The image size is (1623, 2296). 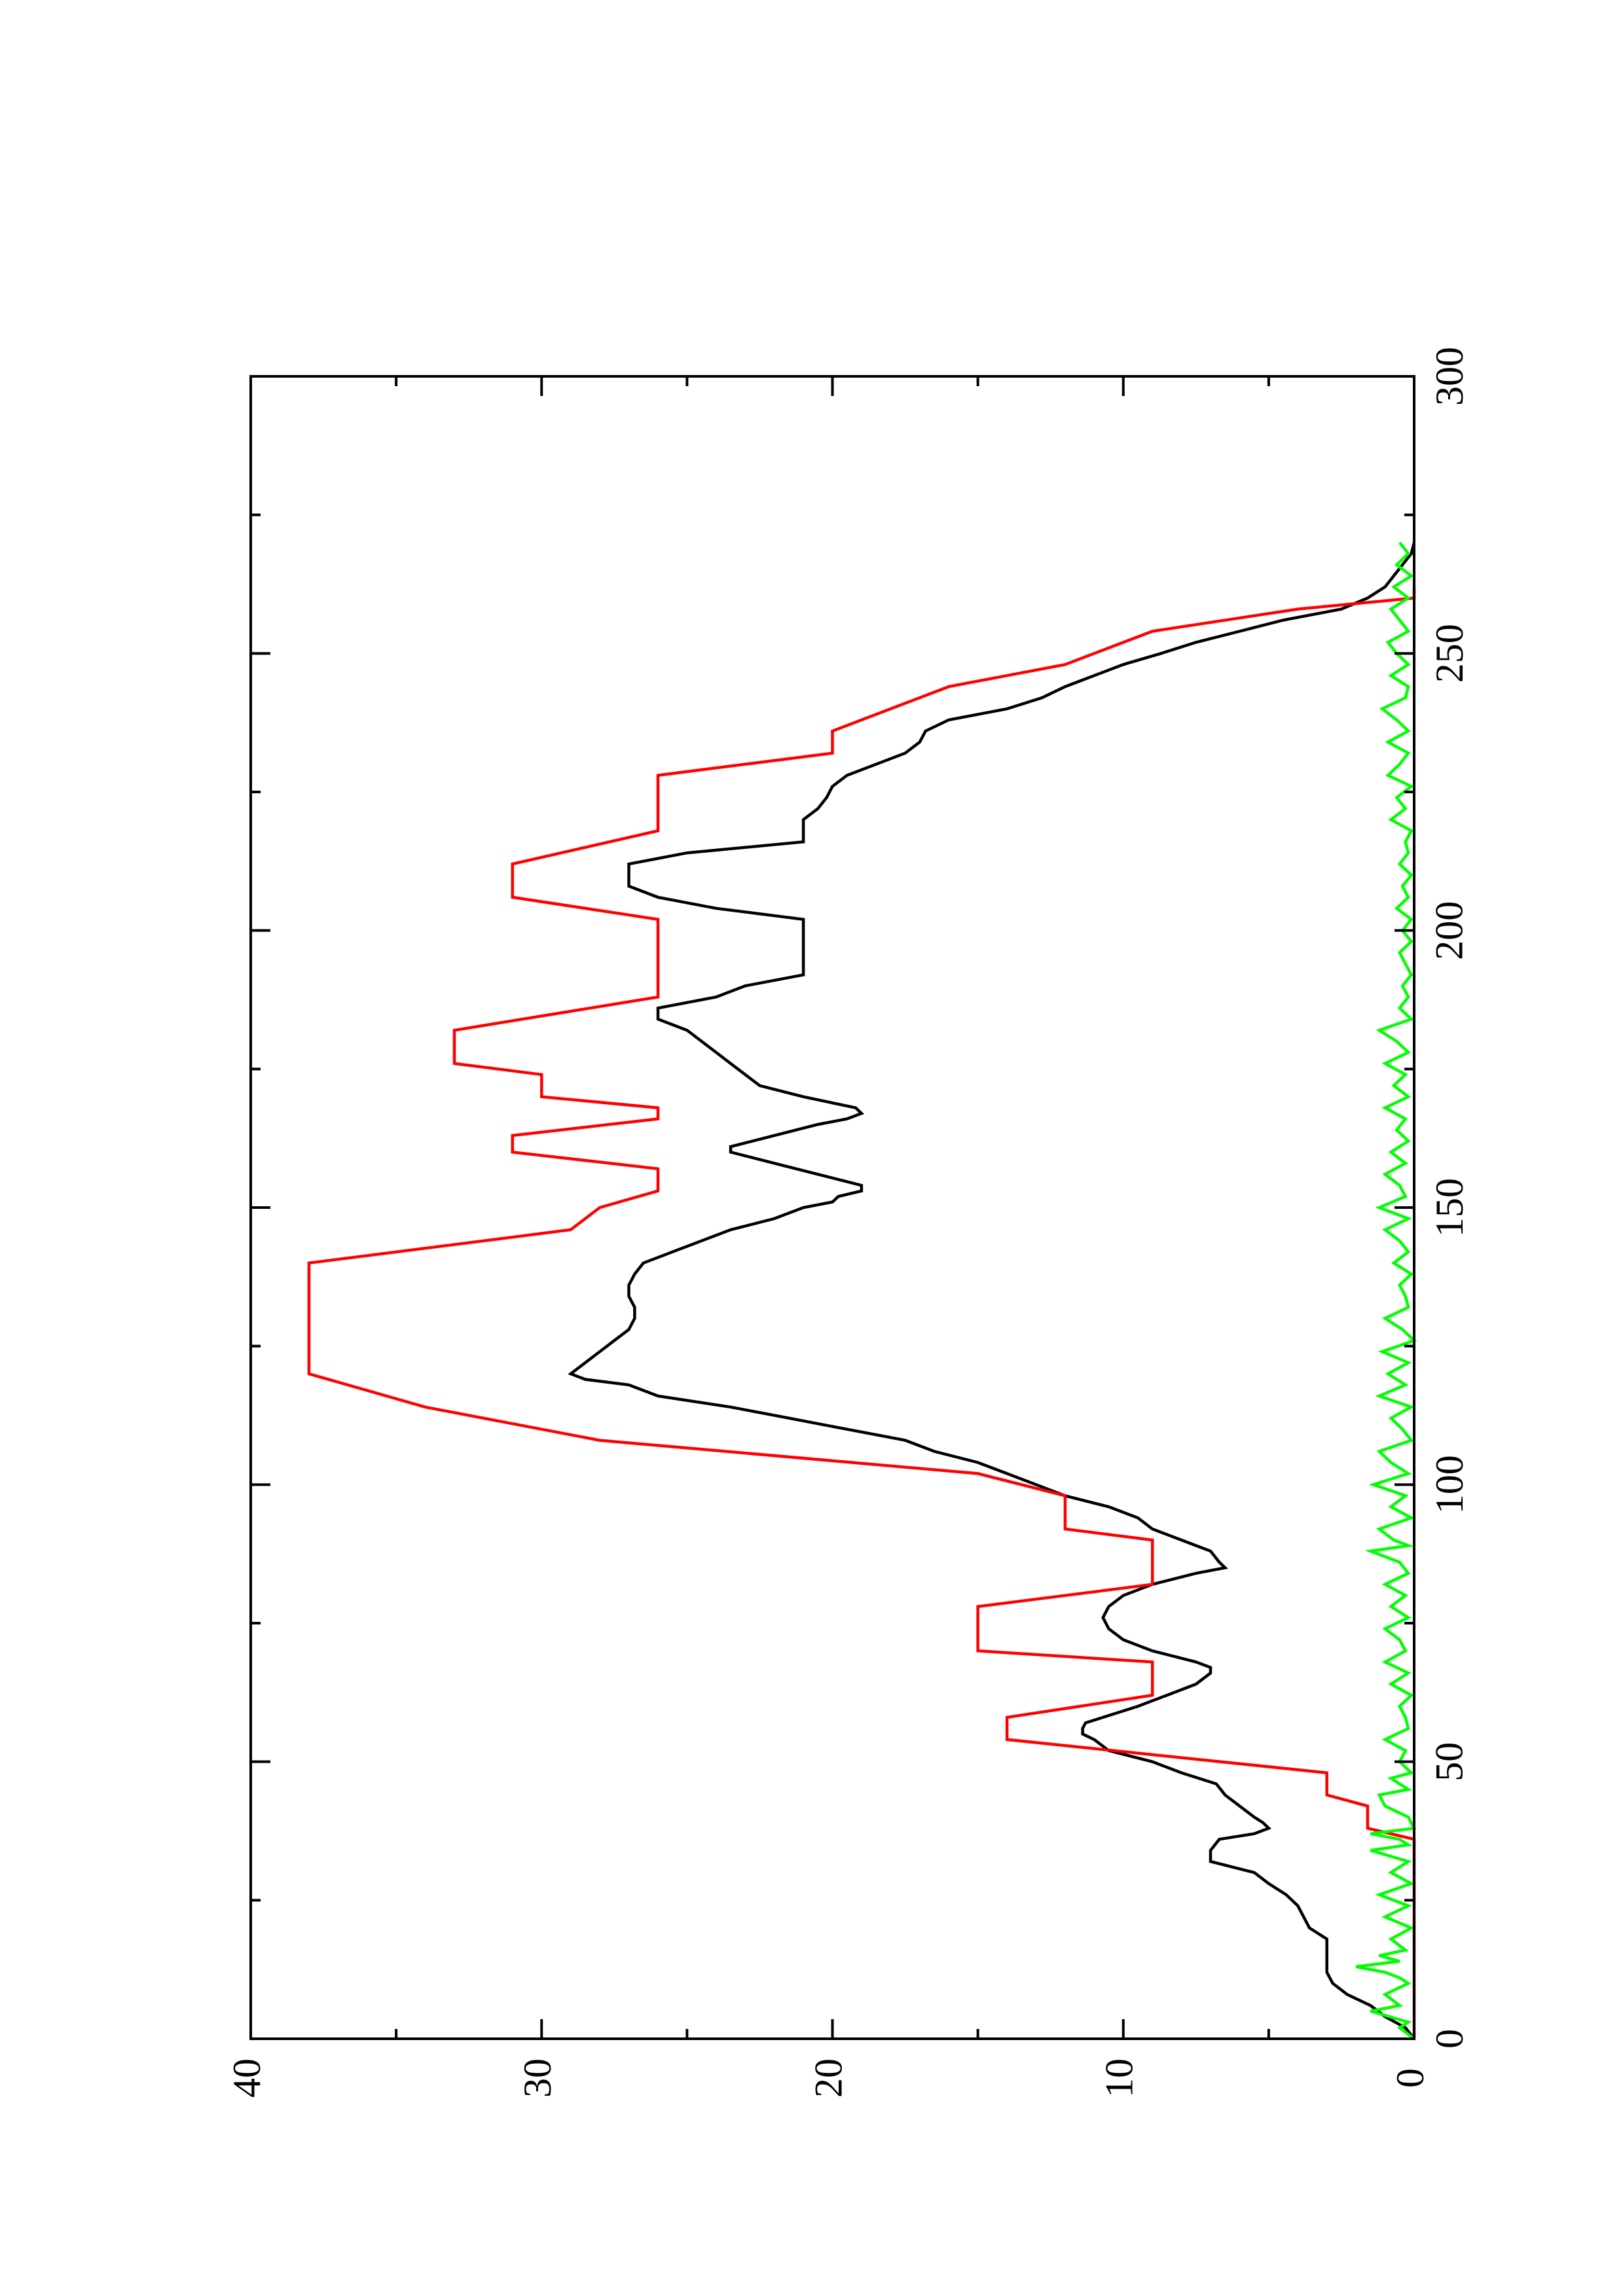 I want to click on x-tick-label: 300, so click(x=1449, y=376).